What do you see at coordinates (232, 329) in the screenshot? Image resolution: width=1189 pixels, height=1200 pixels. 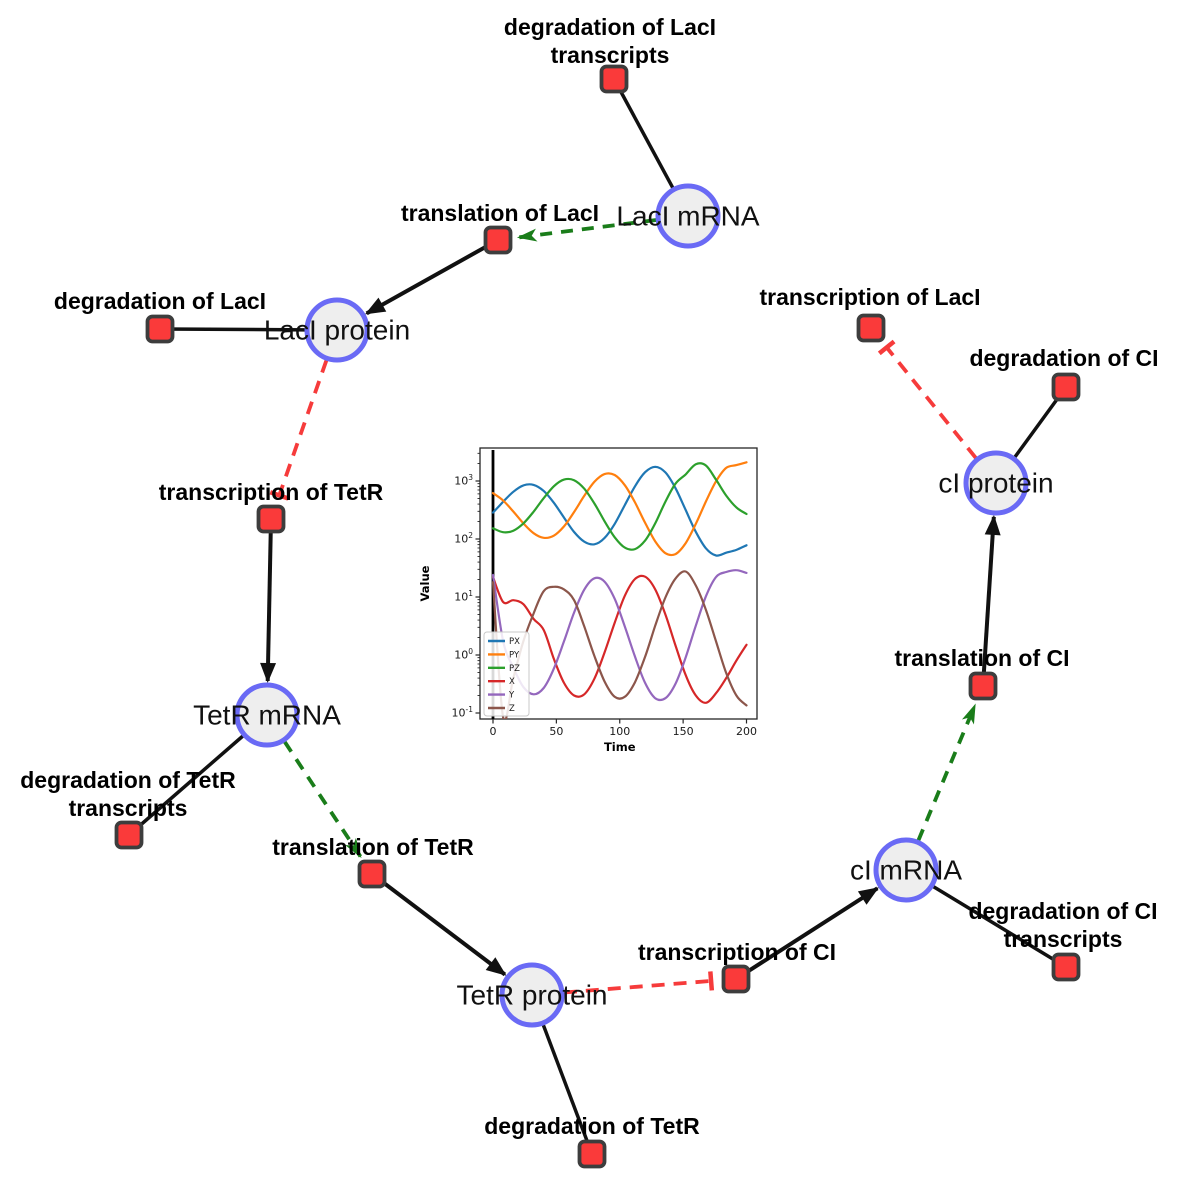 I see `edge-reactant-laci_protein-deg_laci` at bounding box center [232, 329].